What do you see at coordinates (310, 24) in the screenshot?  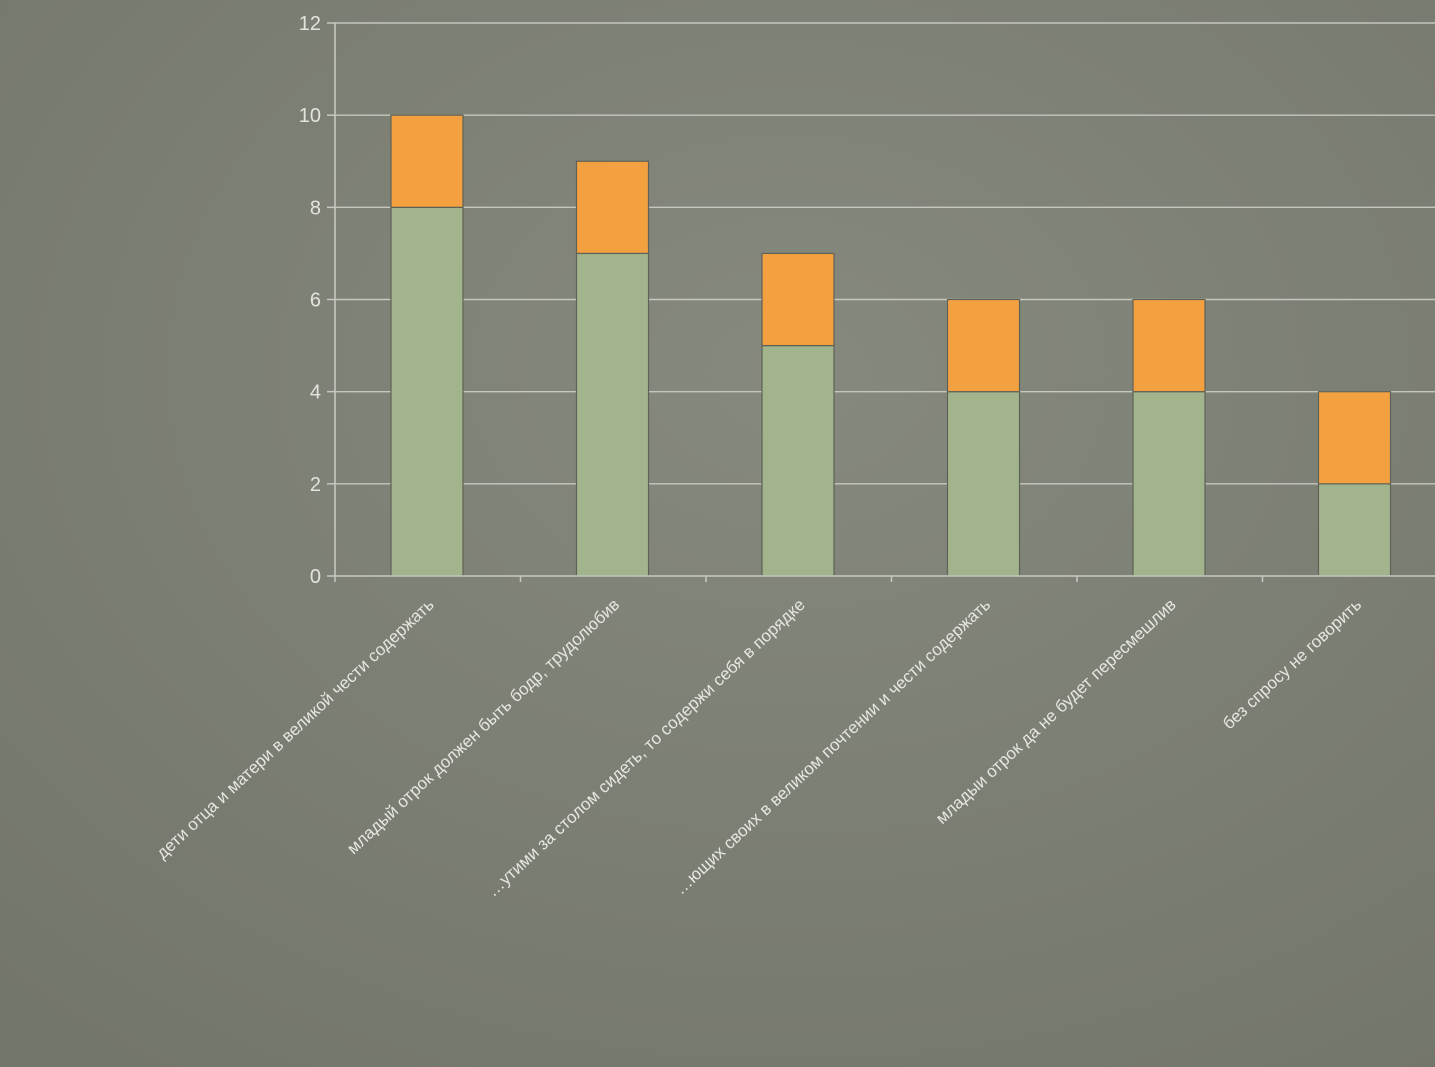 I see `y-tick-label: 12` at bounding box center [310, 24].